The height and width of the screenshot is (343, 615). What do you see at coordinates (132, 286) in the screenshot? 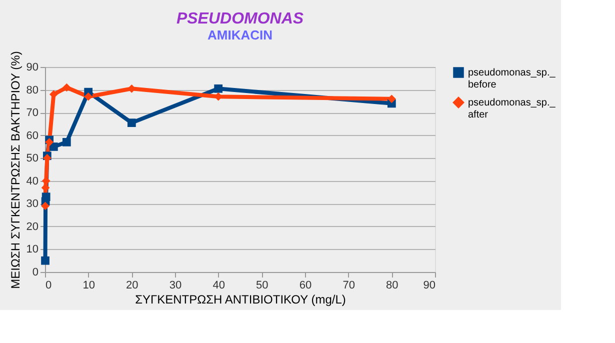
I see `x-tick-label: 20` at bounding box center [132, 286].